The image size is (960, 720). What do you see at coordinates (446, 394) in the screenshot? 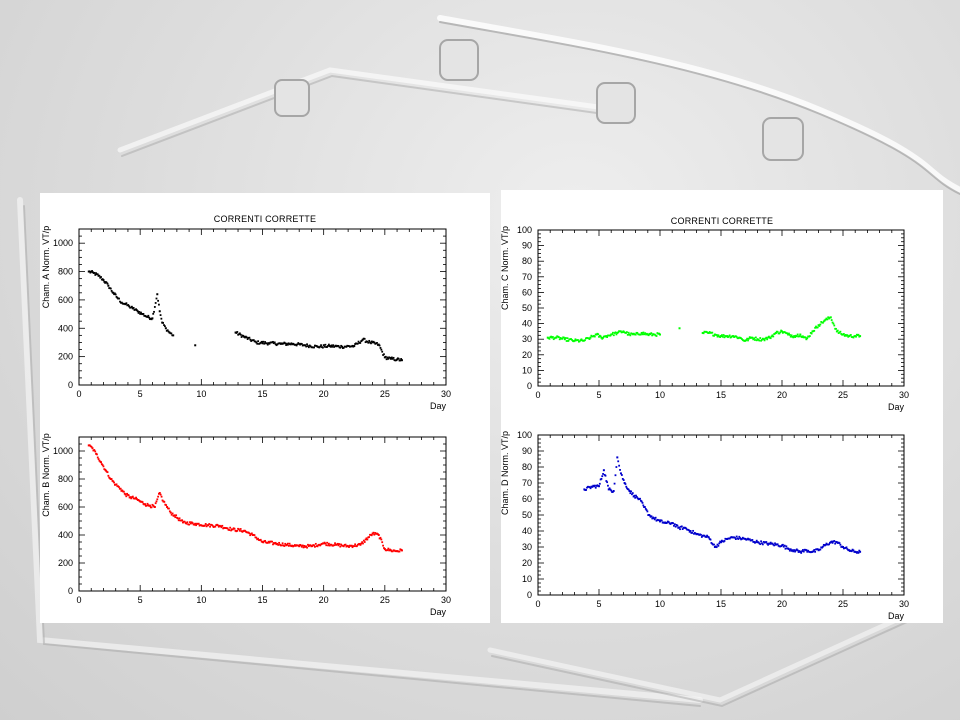
I see `x-tick-label: 30` at bounding box center [446, 394].